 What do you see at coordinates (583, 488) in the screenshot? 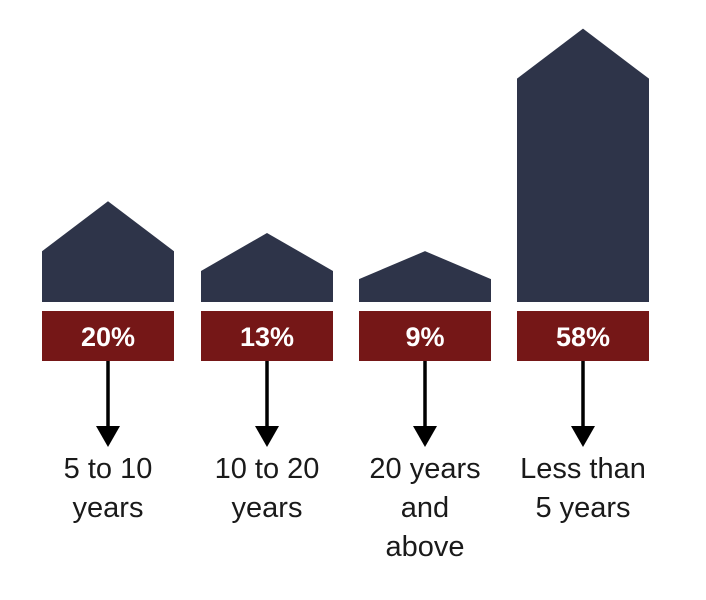
I see `category-label-4: Less than 5 years` at bounding box center [583, 488].